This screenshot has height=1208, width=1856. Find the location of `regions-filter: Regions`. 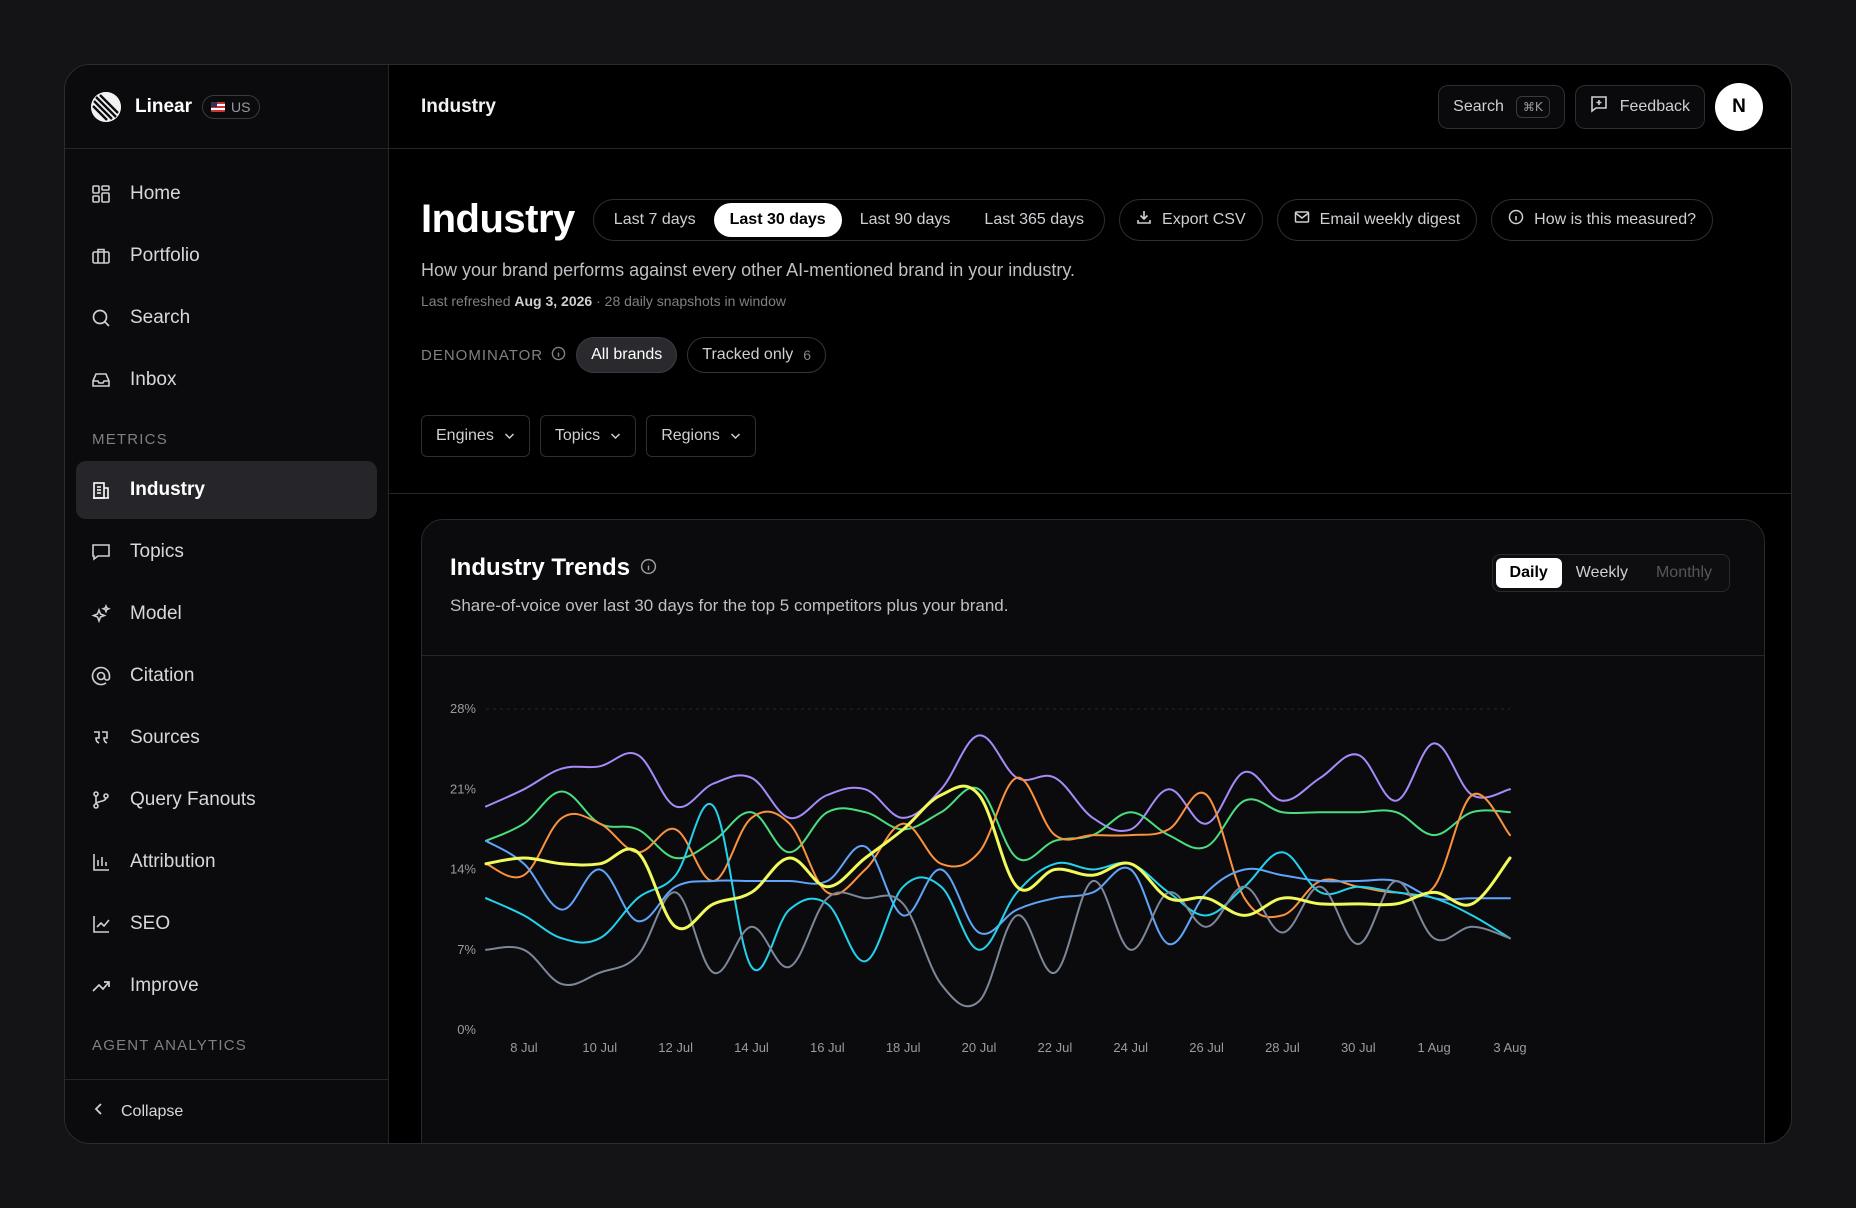

regions-filter: Regions is located at coordinates (701, 436).